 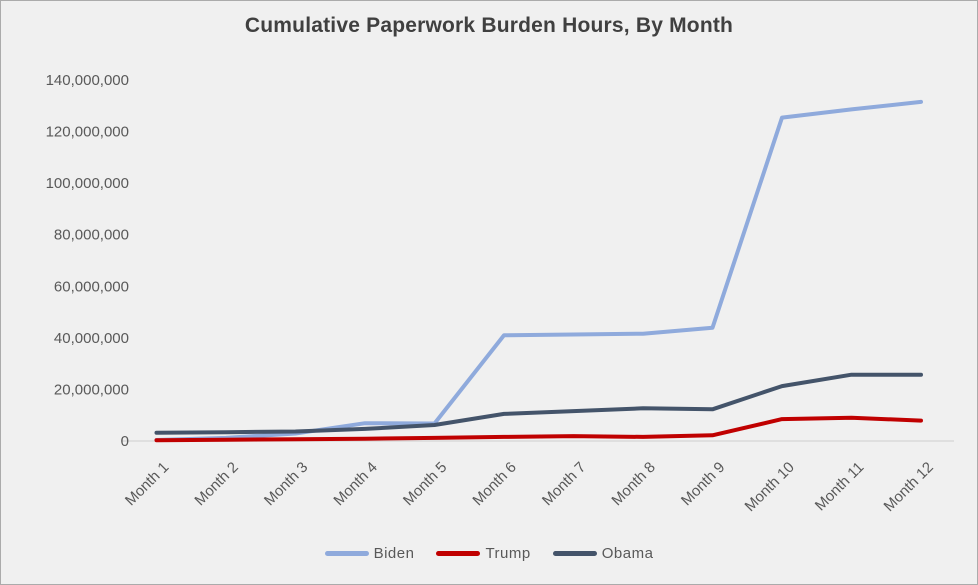 I want to click on trump-series-line, so click(x=538, y=429).